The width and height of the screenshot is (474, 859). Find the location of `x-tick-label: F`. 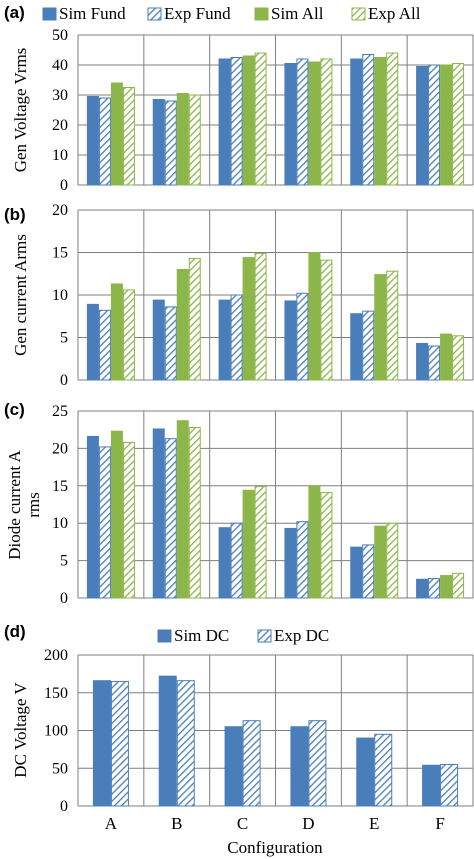

x-tick-label: F is located at coordinates (439, 823).